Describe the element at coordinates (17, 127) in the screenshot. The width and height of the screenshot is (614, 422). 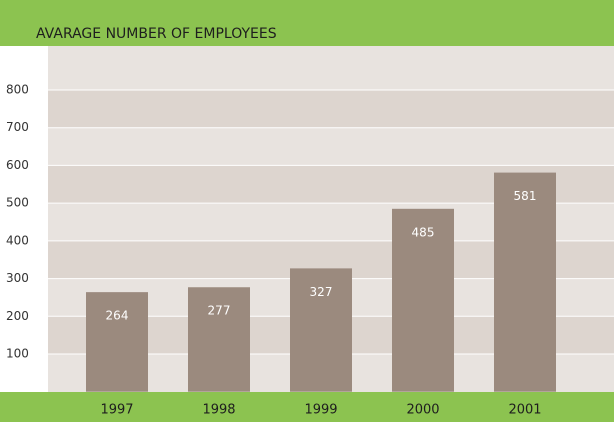
I see `y-tick-label: 700` at that location.